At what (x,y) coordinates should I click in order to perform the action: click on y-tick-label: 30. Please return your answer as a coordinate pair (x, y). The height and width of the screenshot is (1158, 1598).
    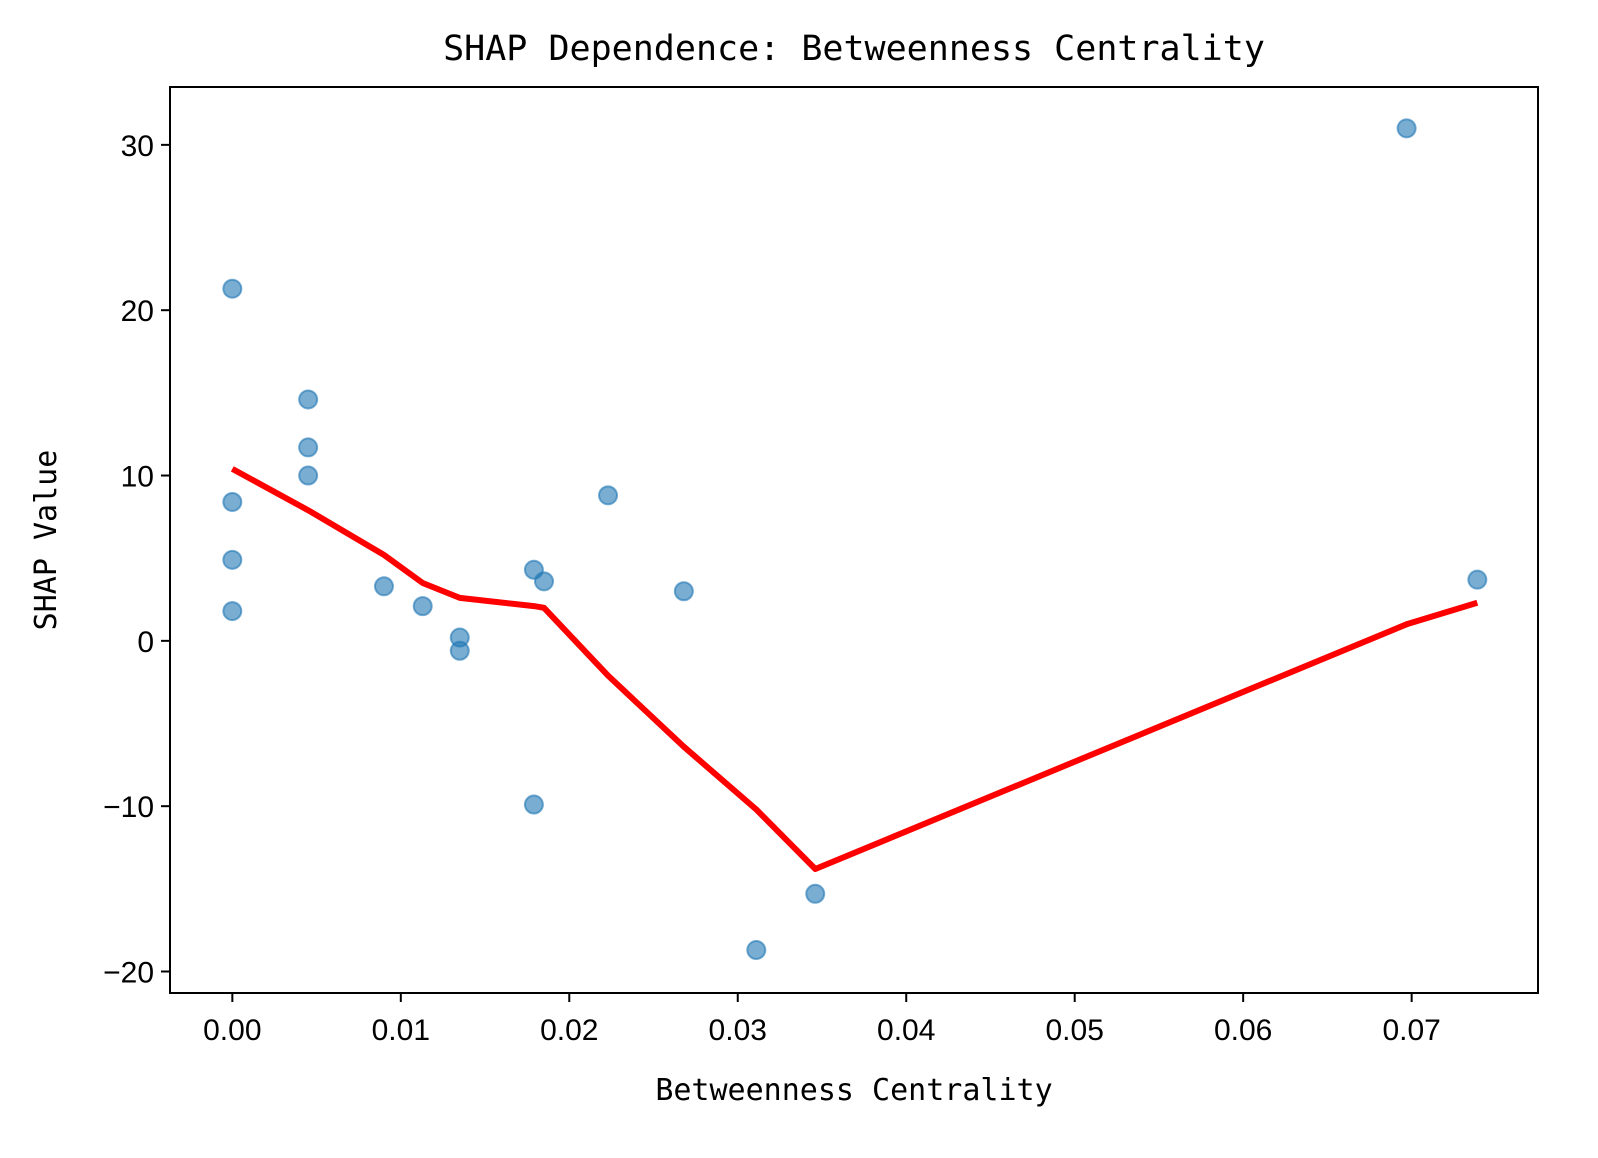
    Looking at the image, I should click on (137, 146).